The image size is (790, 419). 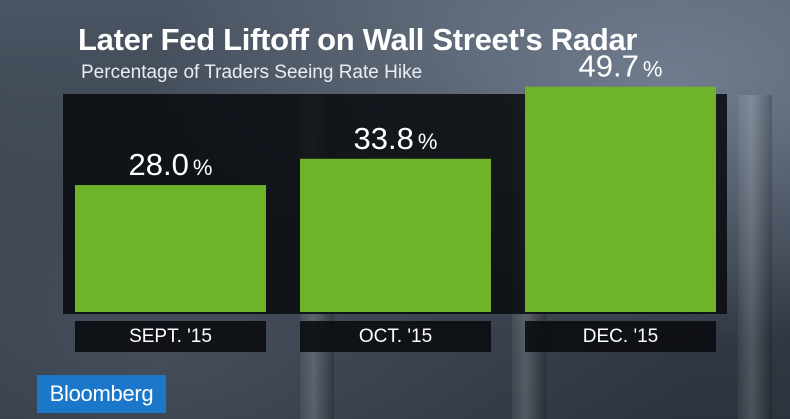 What do you see at coordinates (621, 66) in the screenshot?
I see `value-label-2: 49.7%` at bounding box center [621, 66].